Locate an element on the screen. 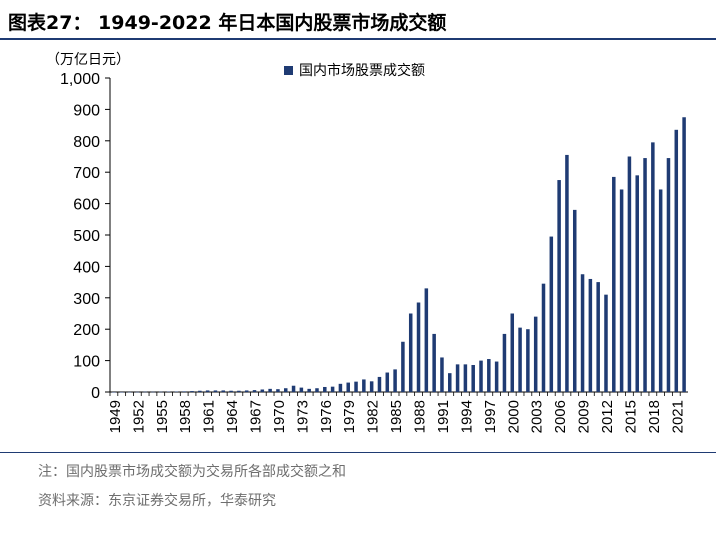 This screenshot has height=534, width=716. legend-label: 国内市场股票成交额 is located at coordinates (362, 70).